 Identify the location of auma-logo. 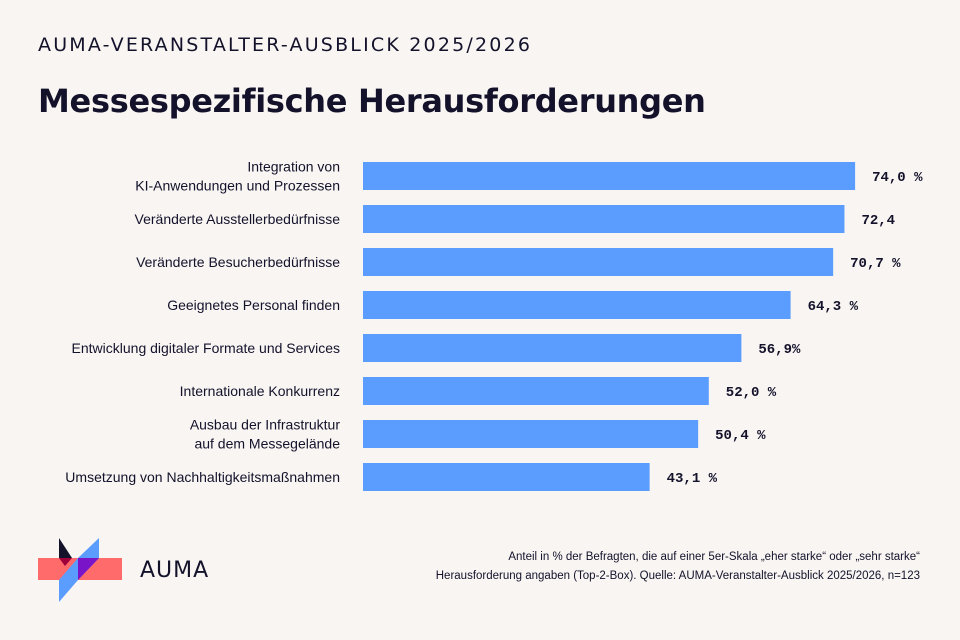
(83, 573).